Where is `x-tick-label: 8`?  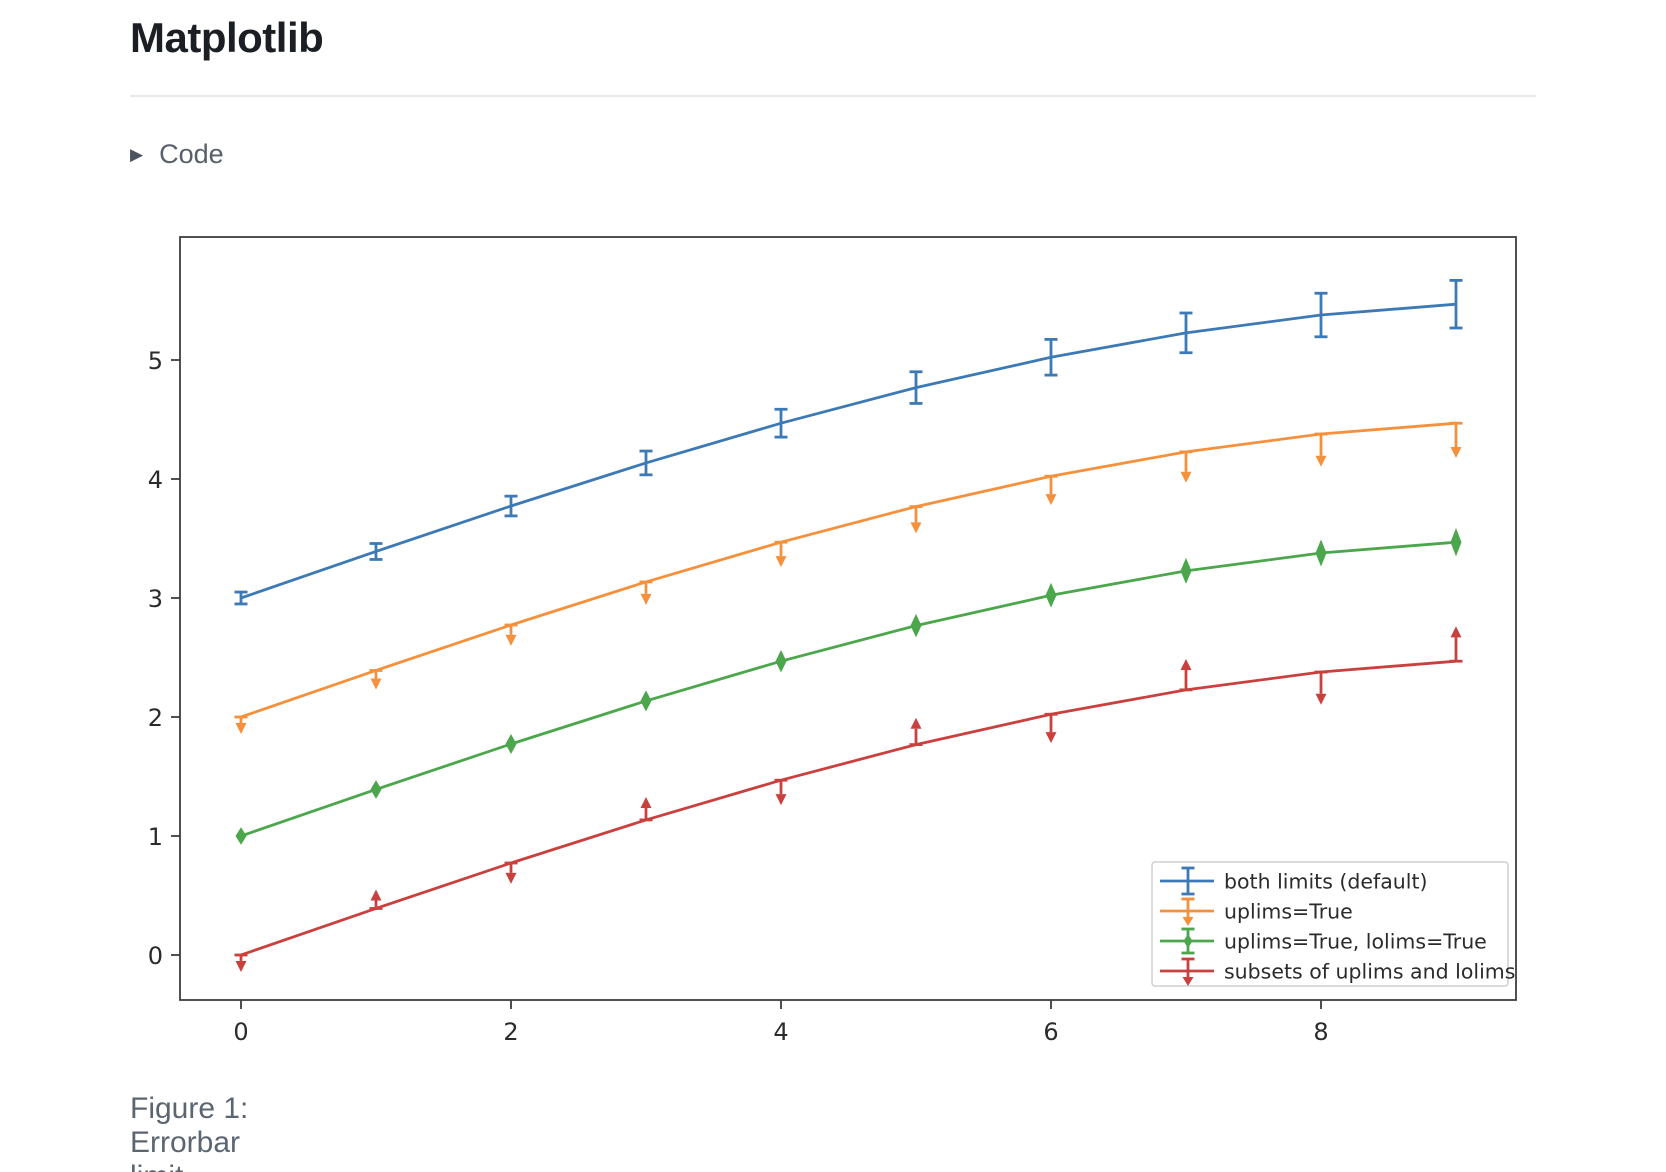 x-tick-label: 8 is located at coordinates (1320, 1032).